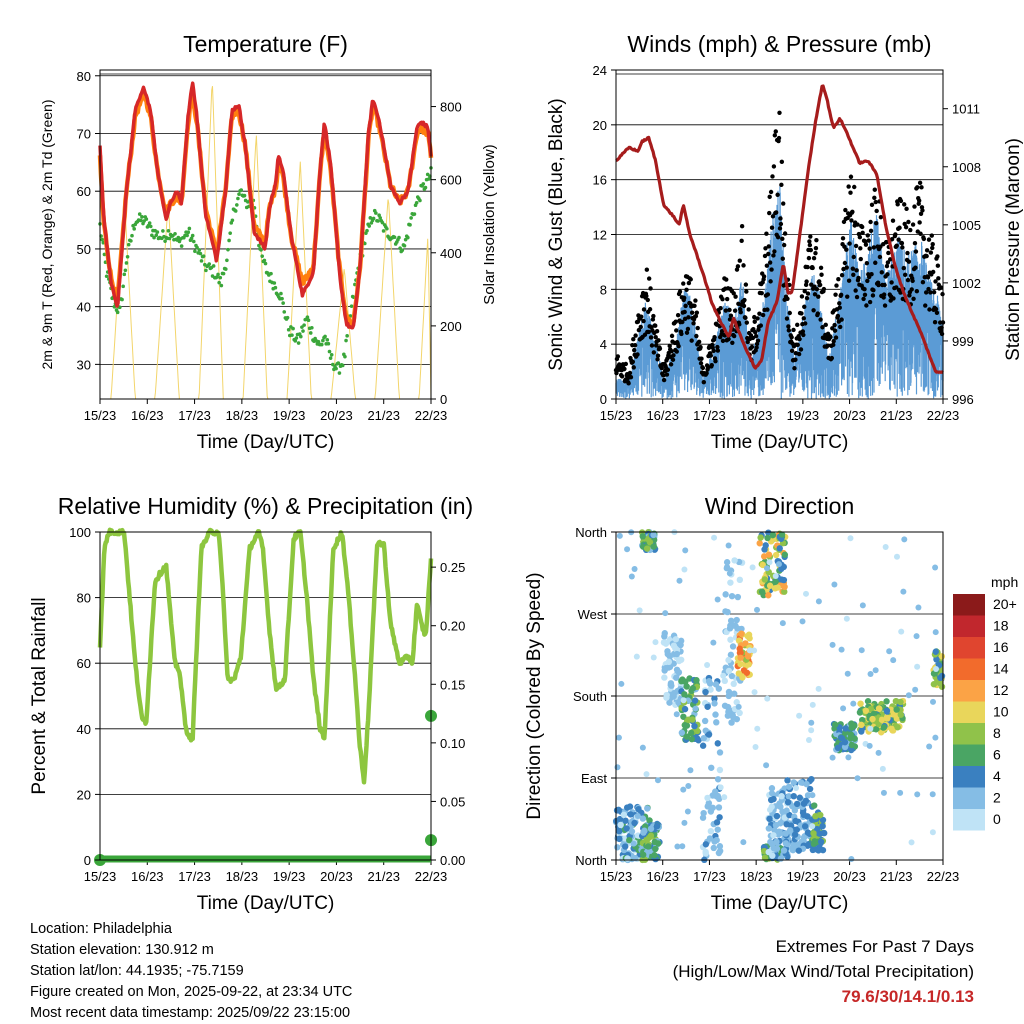 Image resolution: width=1024 pixels, height=1024 pixels. Describe the element at coordinates (147, 876) in the screenshot. I see `x-tick-label: 16/23` at that location.